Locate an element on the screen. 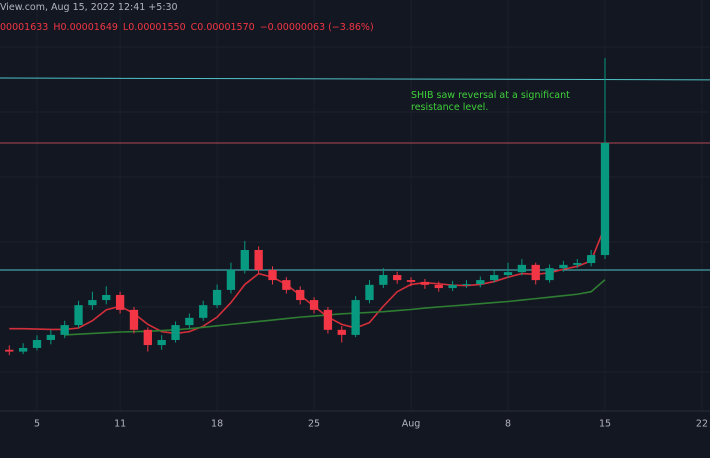 This screenshot has width=710, height=458. annotation-line: SHIB saw reversal at a significant is located at coordinates (490, 95).